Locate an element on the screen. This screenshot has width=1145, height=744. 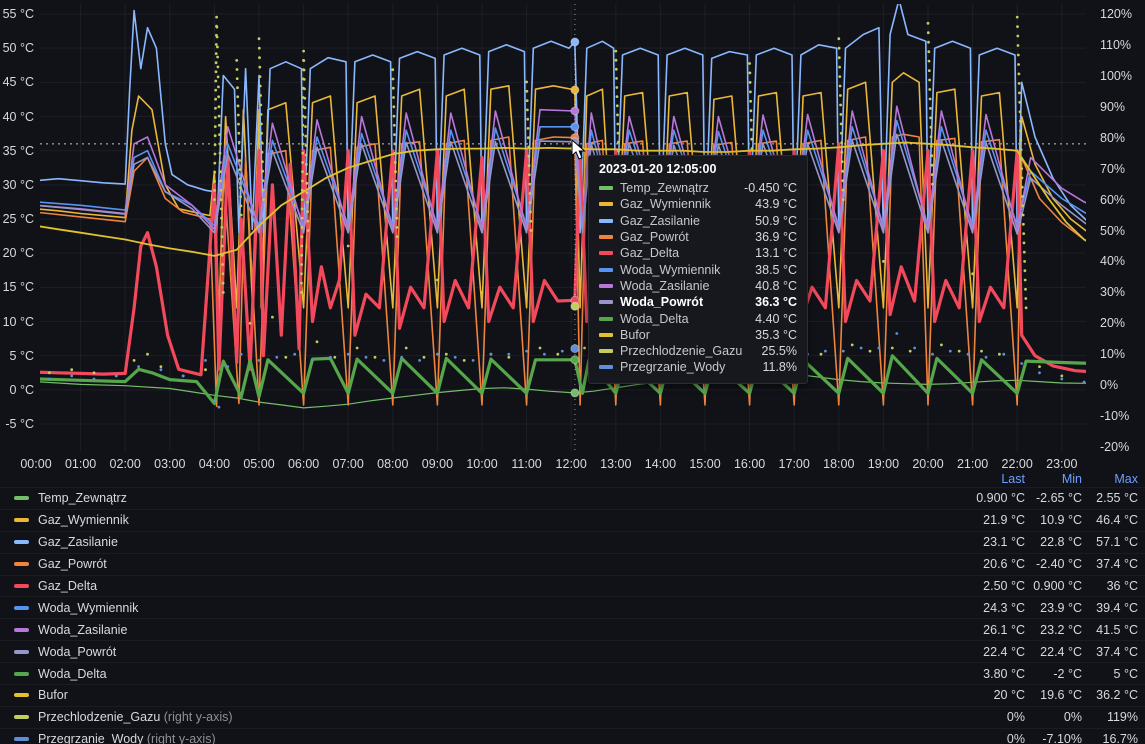
left-axis-tick: 5 °C is located at coordinates (21, 355).